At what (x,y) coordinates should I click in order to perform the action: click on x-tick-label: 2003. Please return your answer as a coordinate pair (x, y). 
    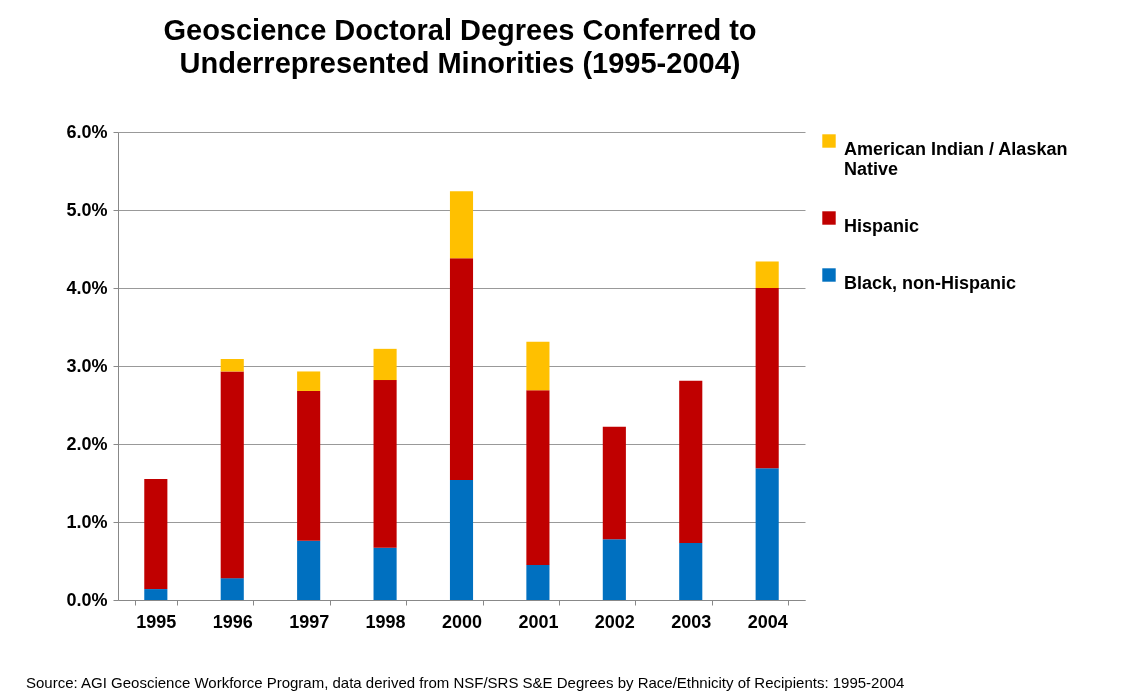
    Looking at the image, I should click on (691, 621).